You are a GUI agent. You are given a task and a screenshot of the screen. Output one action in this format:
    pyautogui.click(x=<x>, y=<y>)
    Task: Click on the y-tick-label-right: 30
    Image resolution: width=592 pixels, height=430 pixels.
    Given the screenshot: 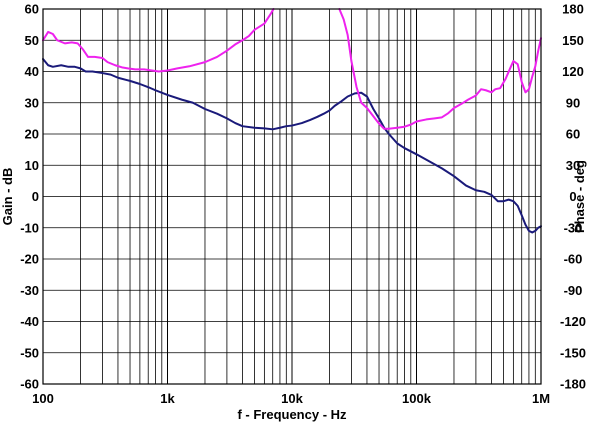 What is the action you would take?
    pyautogui.click(x=573, y=165)
    